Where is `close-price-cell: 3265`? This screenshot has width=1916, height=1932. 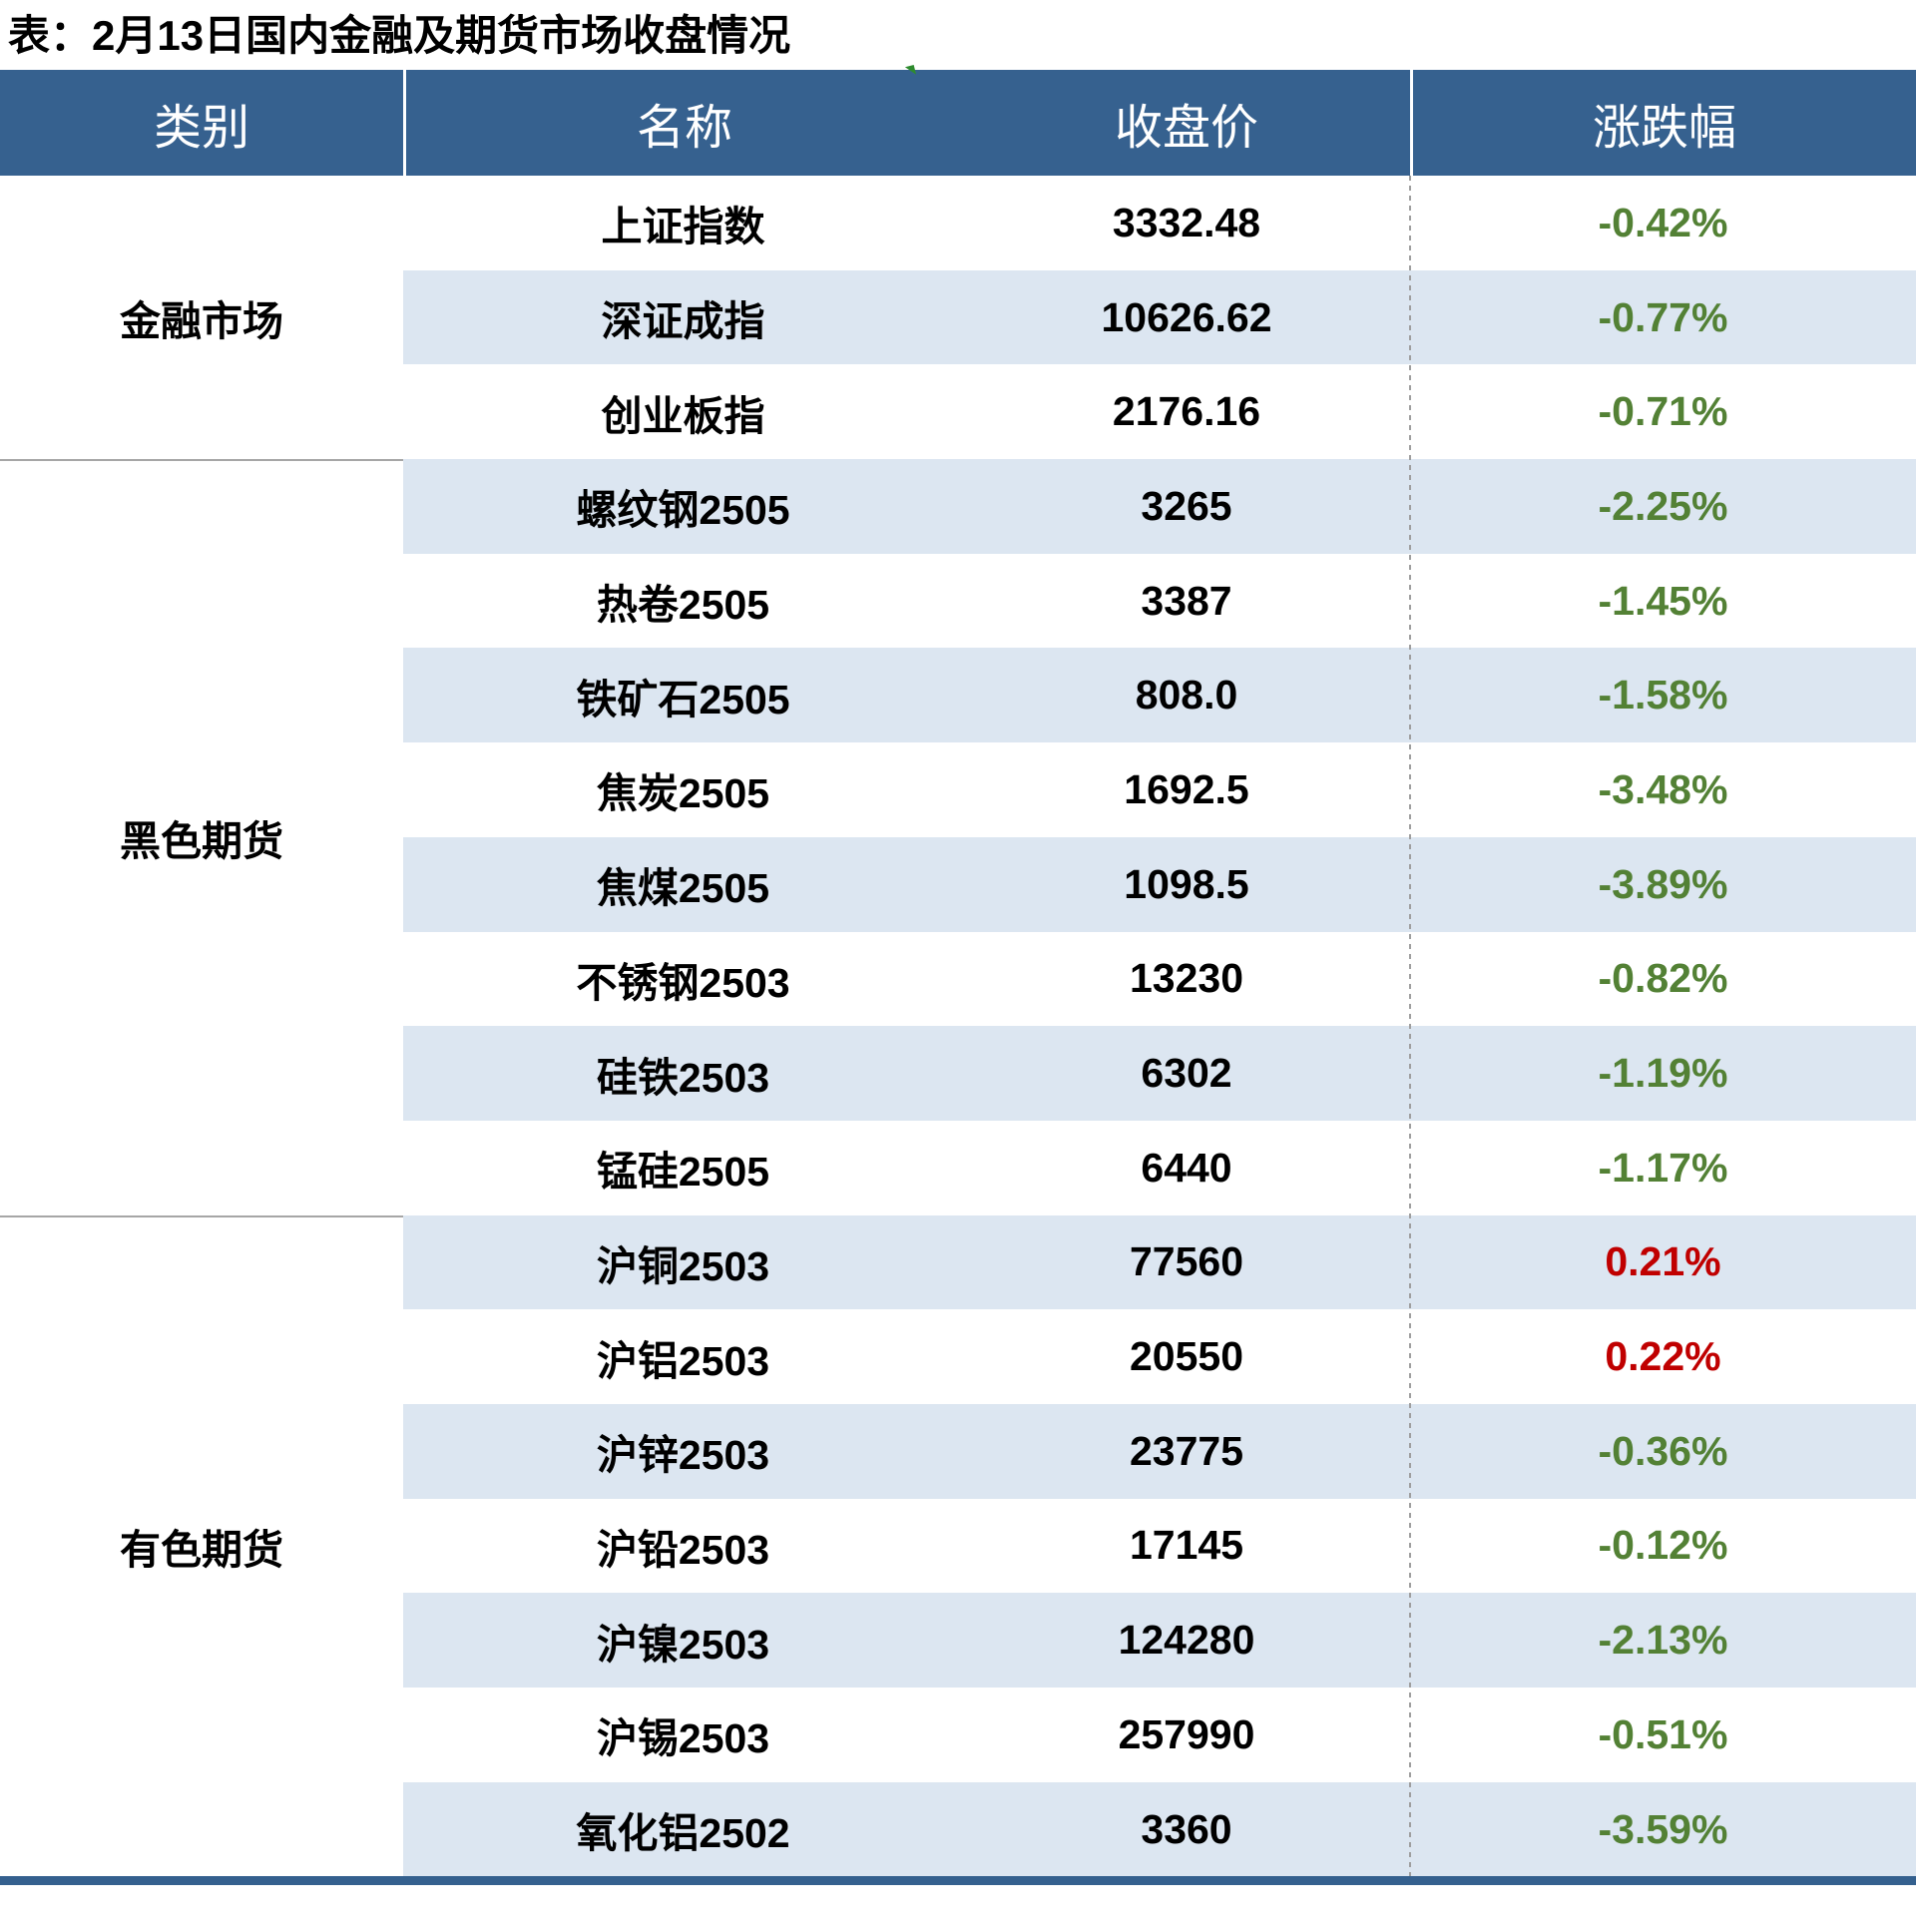
close-price-cell: 3265 is located at coordinates (1186, 506).